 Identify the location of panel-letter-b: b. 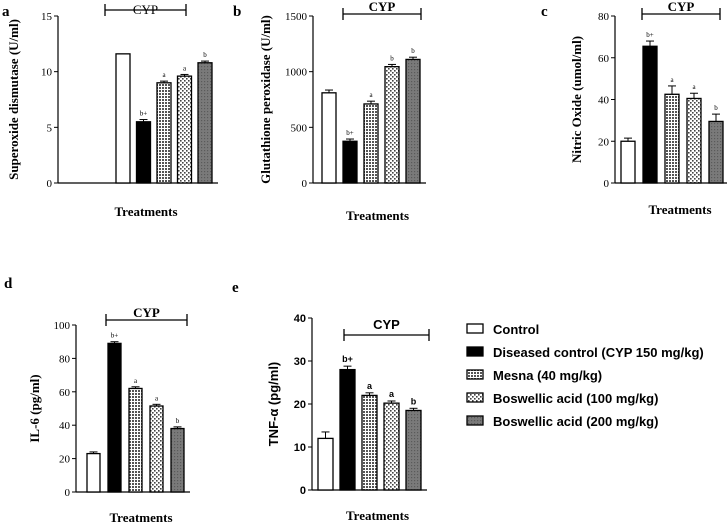
(237, 12).